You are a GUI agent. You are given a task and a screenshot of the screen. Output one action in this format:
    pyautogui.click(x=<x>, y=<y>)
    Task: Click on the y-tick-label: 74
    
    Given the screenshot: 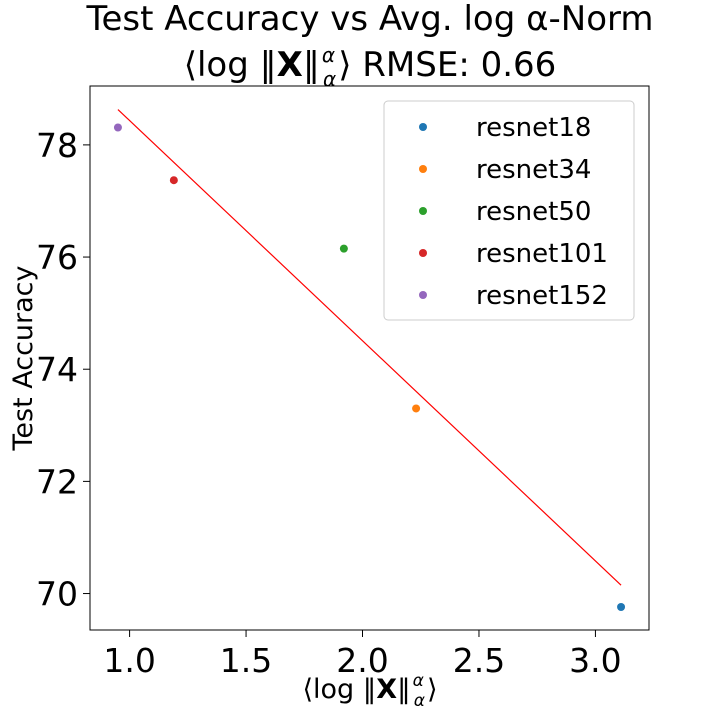 What is the action you would take?
    pyautogui.click(x=57, y=369)
    